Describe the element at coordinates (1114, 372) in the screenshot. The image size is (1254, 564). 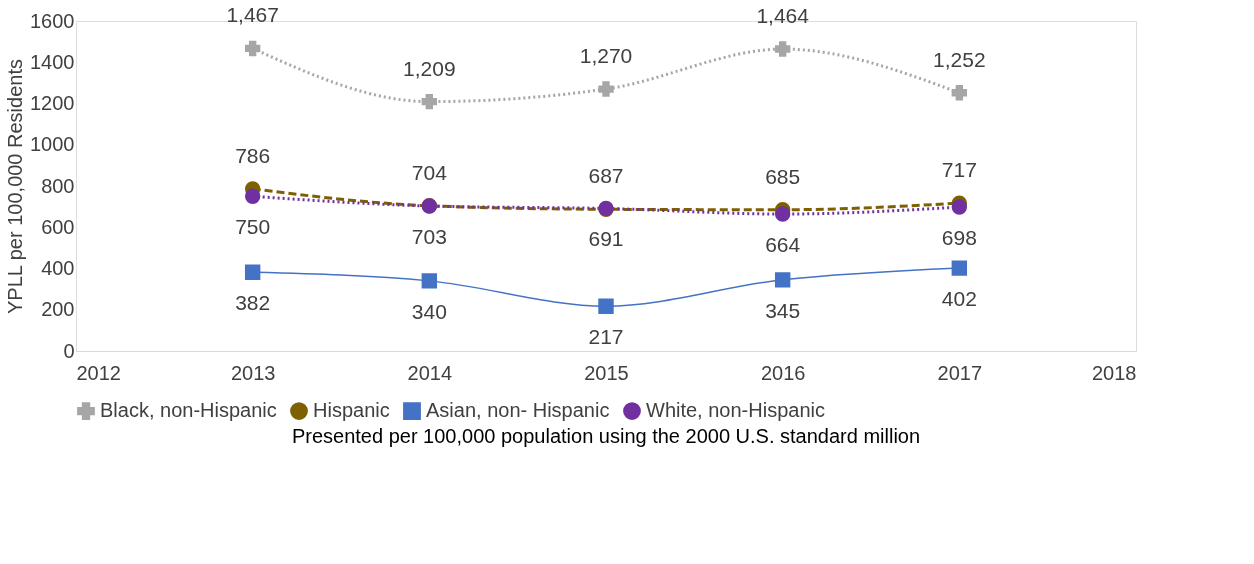
I see `x-tick-label: 2018` at that location.